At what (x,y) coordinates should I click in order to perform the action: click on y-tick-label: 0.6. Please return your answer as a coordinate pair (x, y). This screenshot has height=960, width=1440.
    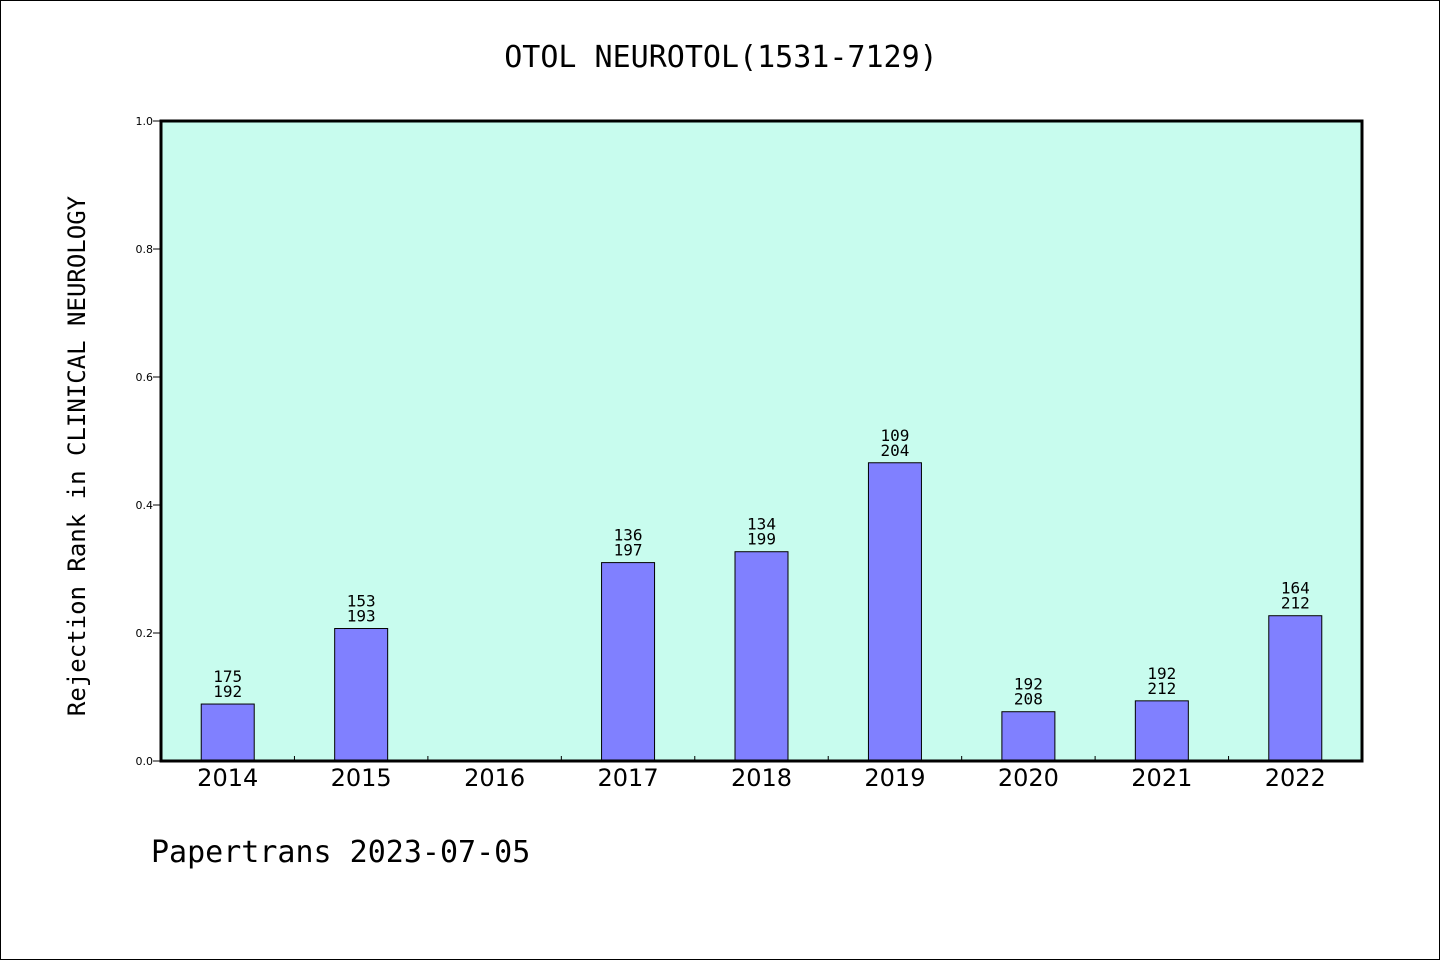
    Looking at the image, I should click on (145, 377).